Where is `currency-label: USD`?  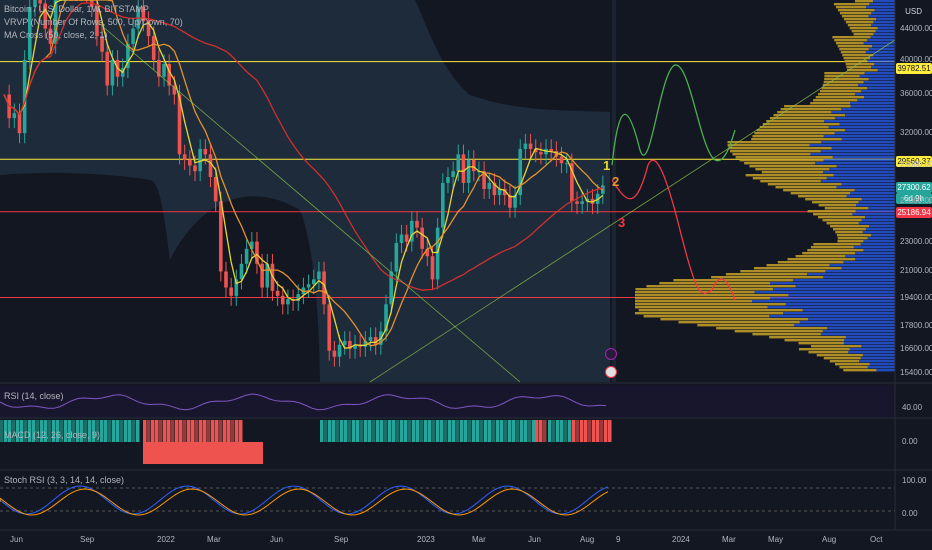
currency-label: USD is located at coordinates (913, 11).